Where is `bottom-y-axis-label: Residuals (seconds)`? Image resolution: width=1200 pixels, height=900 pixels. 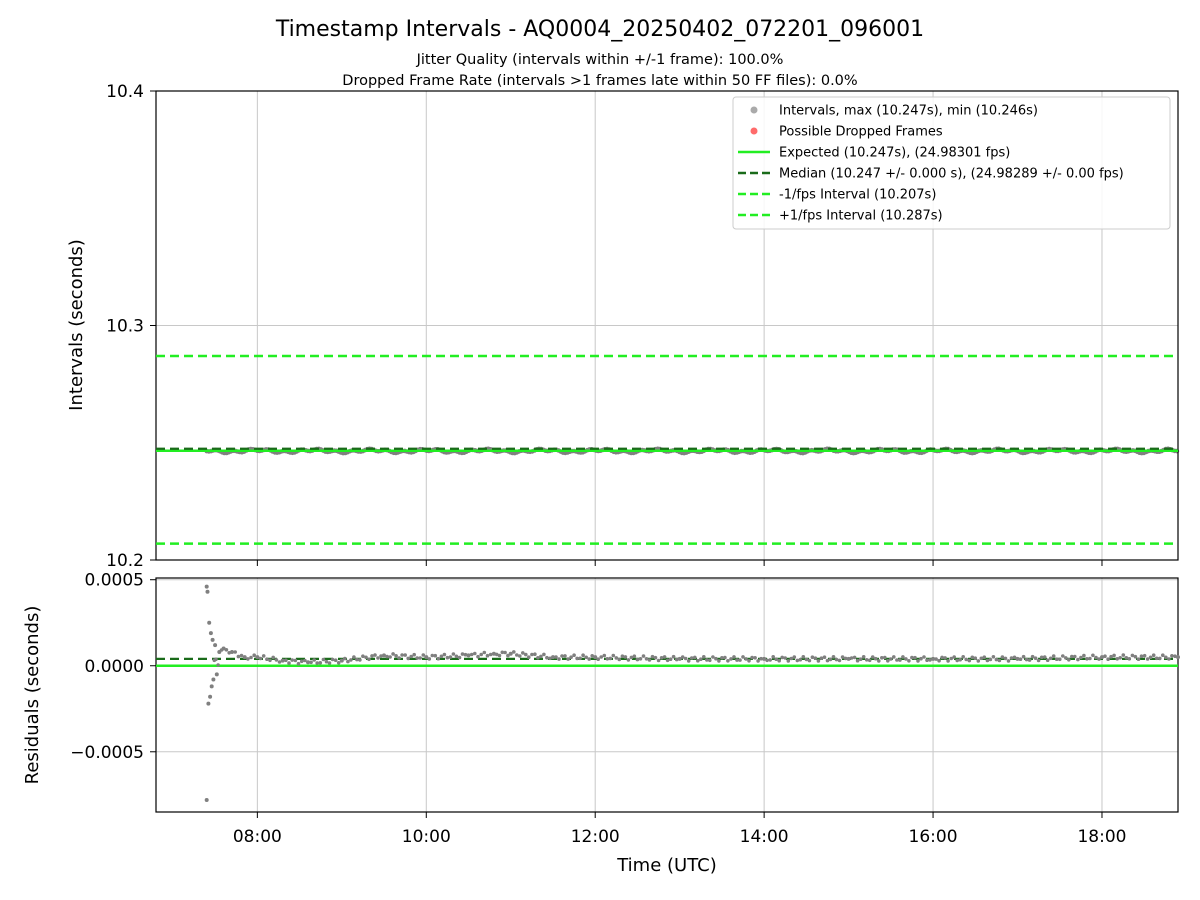
bottom-y-axis-label: Residuals (seconds) is located at coordinates (32, 695).